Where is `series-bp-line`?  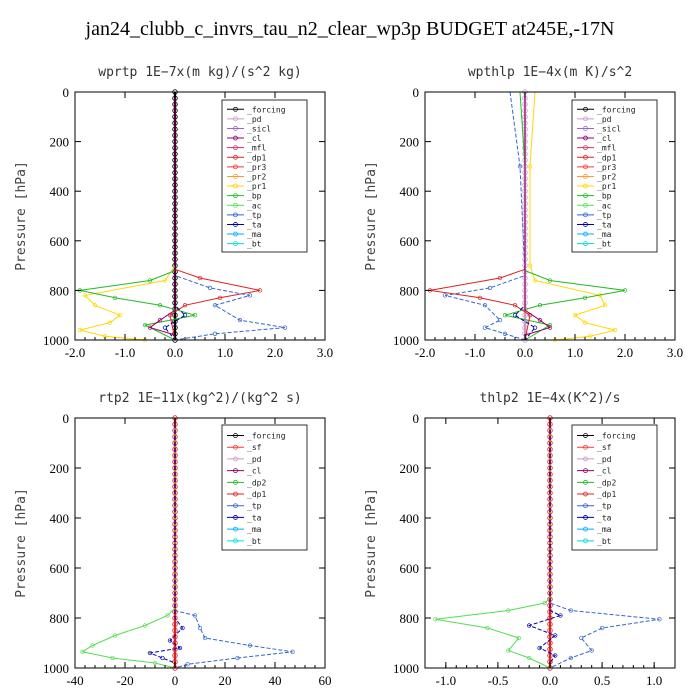
series-bp-line is located at coordinates (137, 216).